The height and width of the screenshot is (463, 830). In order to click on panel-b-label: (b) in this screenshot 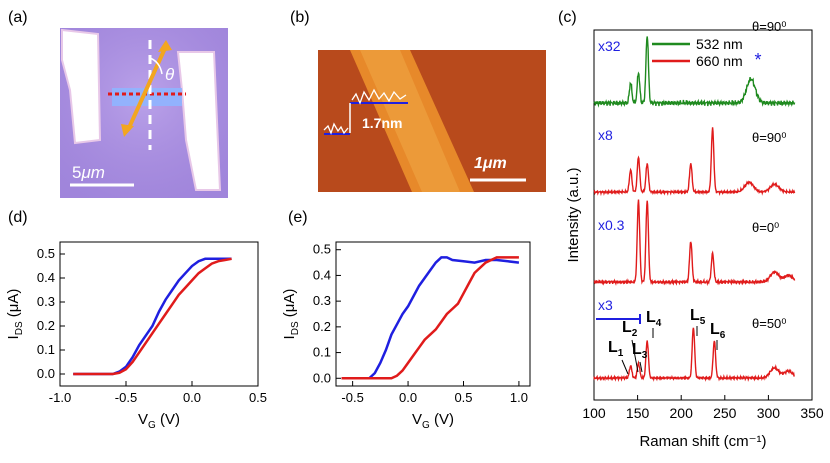, I will do `click(300, 17)`.